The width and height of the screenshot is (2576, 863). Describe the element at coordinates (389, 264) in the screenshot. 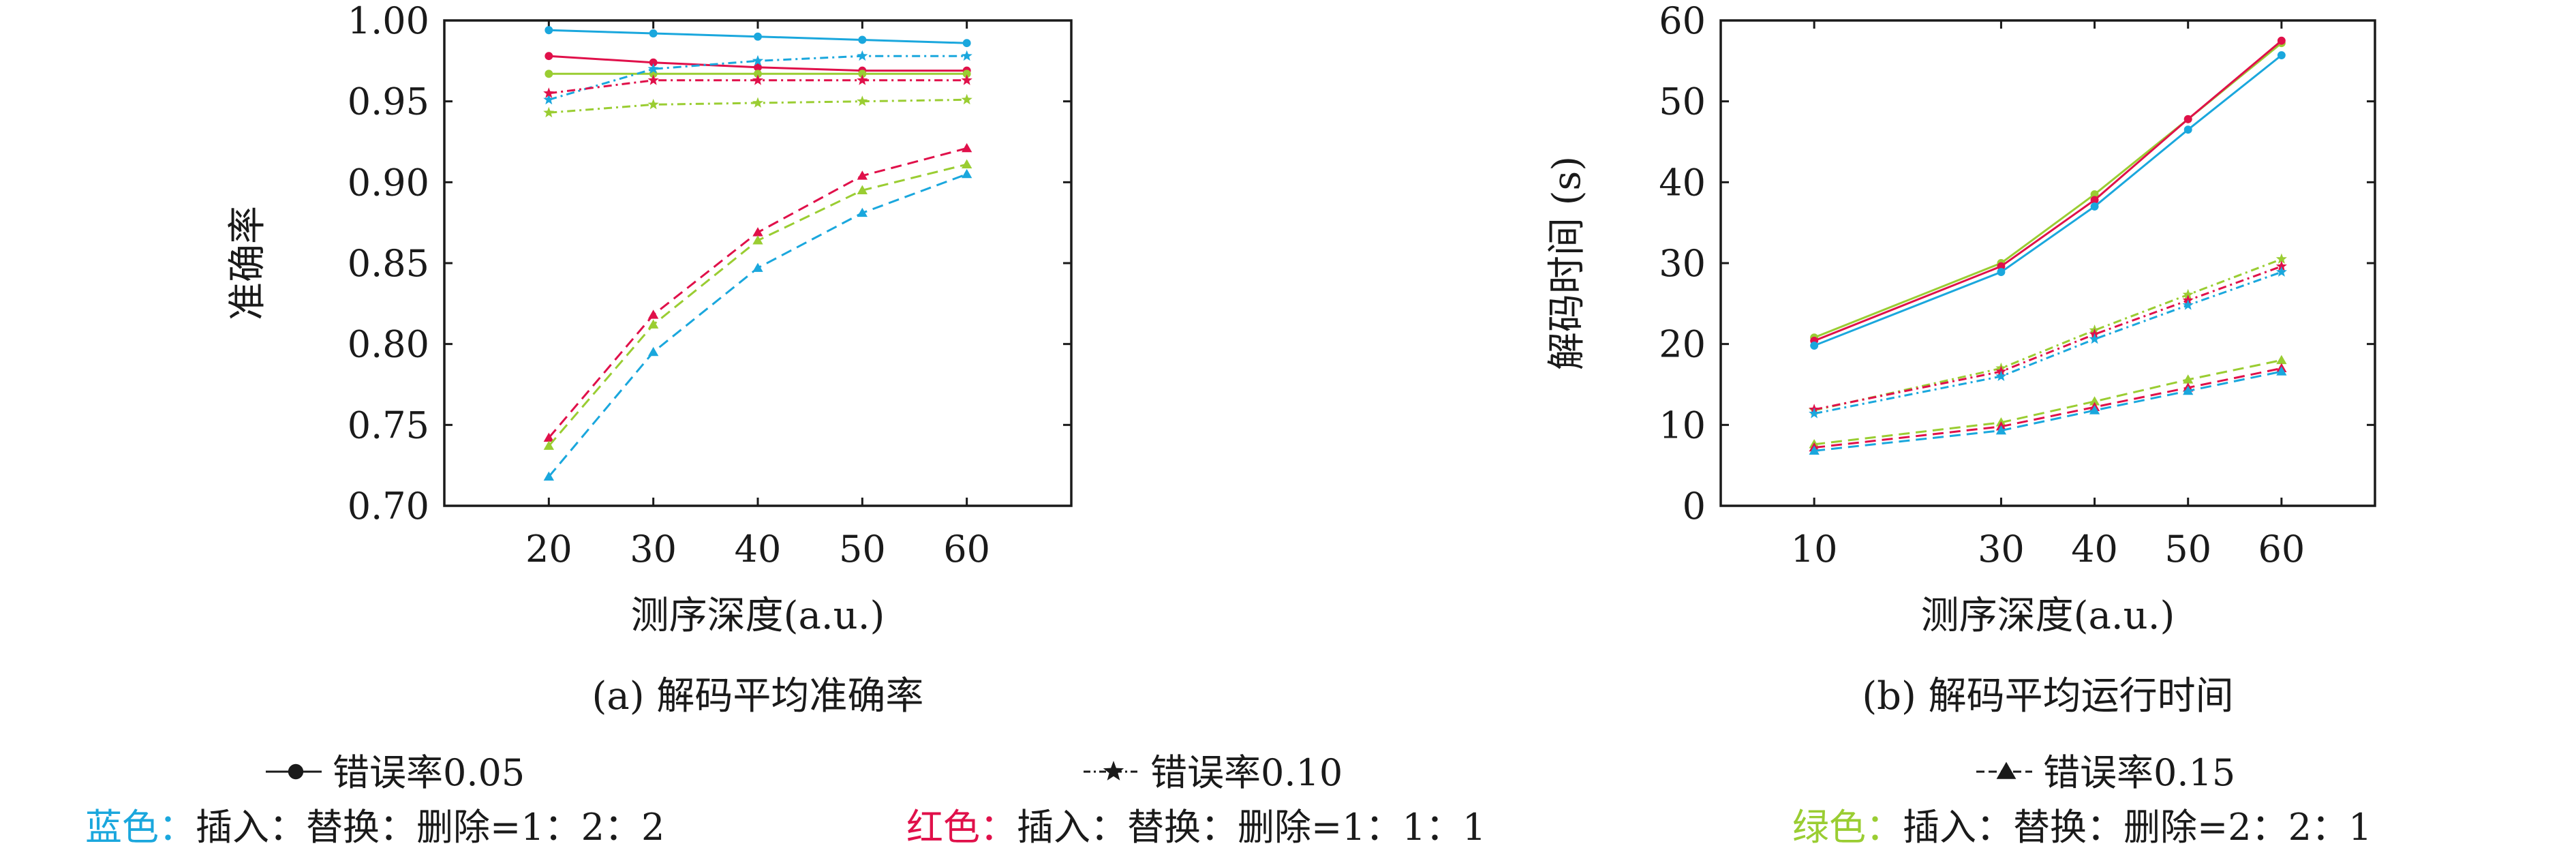

I see `y-tick-label: 0.85` at that location.